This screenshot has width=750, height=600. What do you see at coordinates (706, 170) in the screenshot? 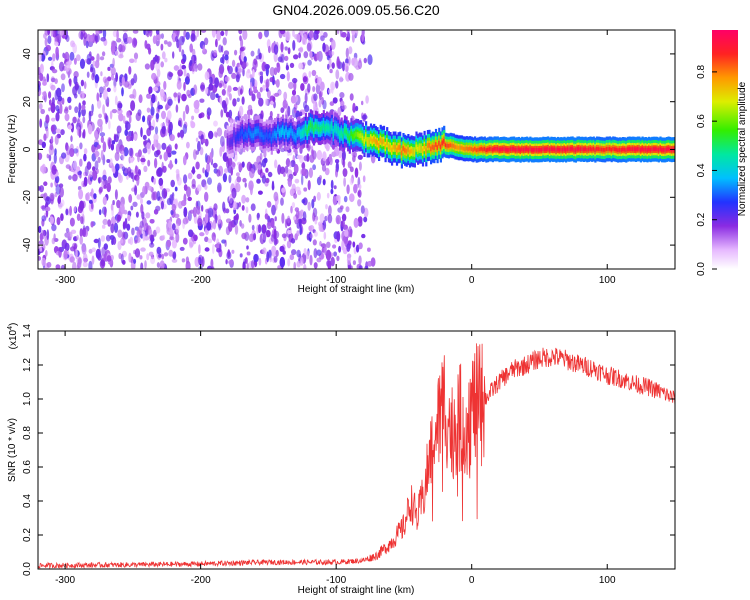
I see `colorbar-ticks: 0.0 0.2 0.4 0.6 0.8` at bounding box center [706, 170].